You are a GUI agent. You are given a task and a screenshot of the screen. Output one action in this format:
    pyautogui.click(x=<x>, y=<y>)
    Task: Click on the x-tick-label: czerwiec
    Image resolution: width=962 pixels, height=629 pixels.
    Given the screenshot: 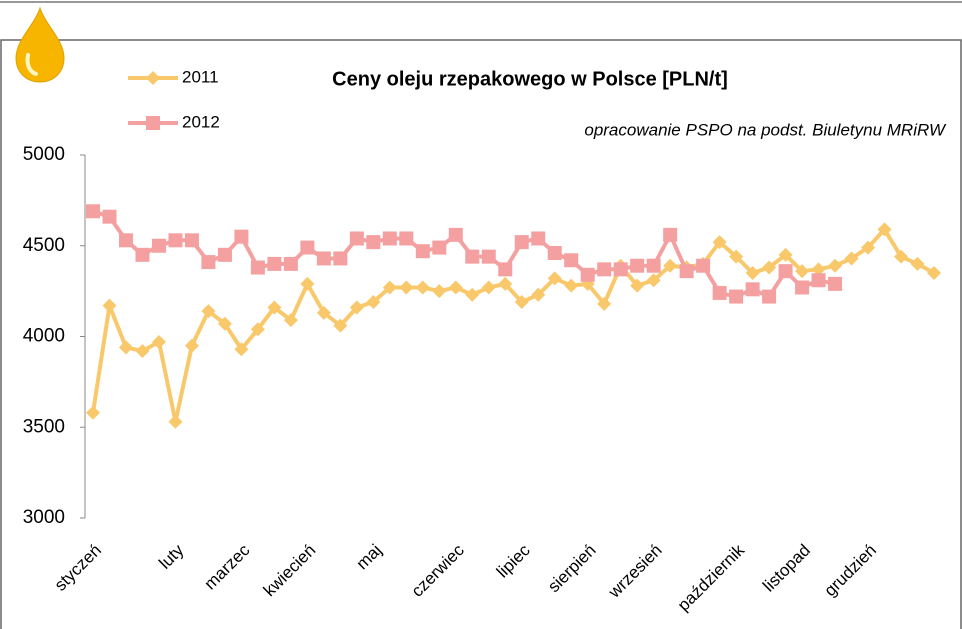 What is the action you would take?
    pyautogui.click(x=438, y=570)
    